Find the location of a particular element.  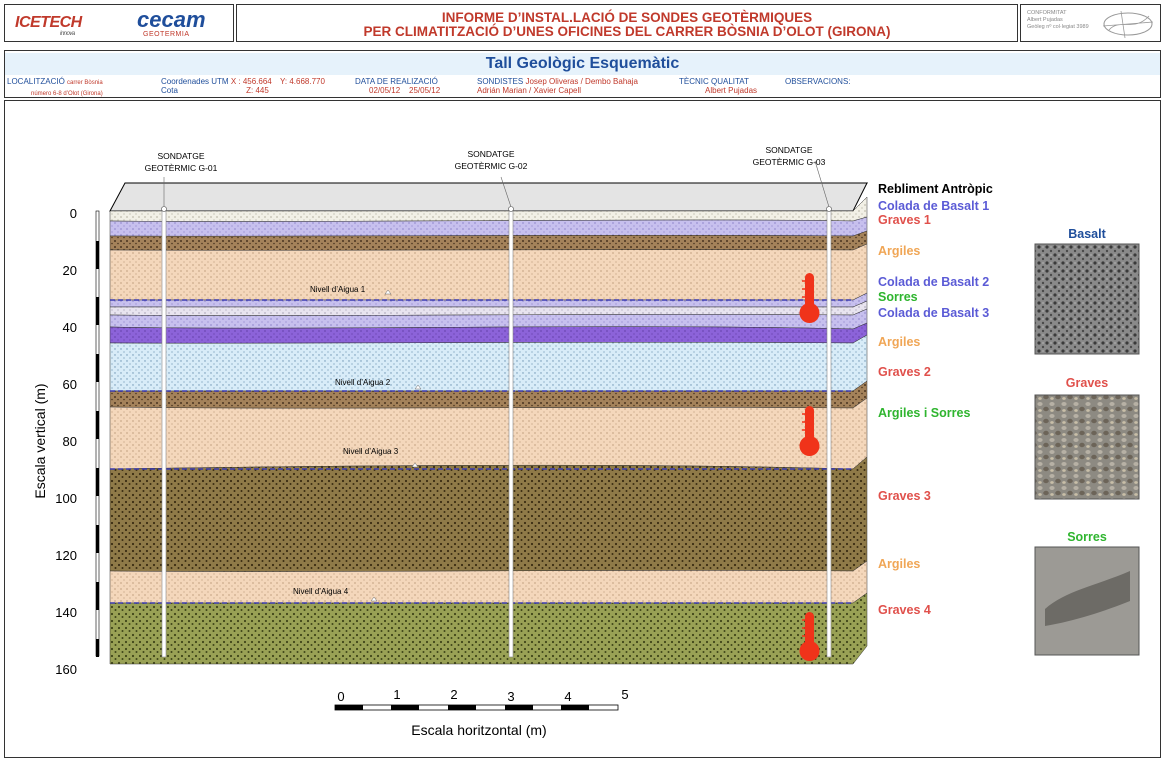

observacions-label: OBSERVACIONS: is located at coordinates (818, 81).